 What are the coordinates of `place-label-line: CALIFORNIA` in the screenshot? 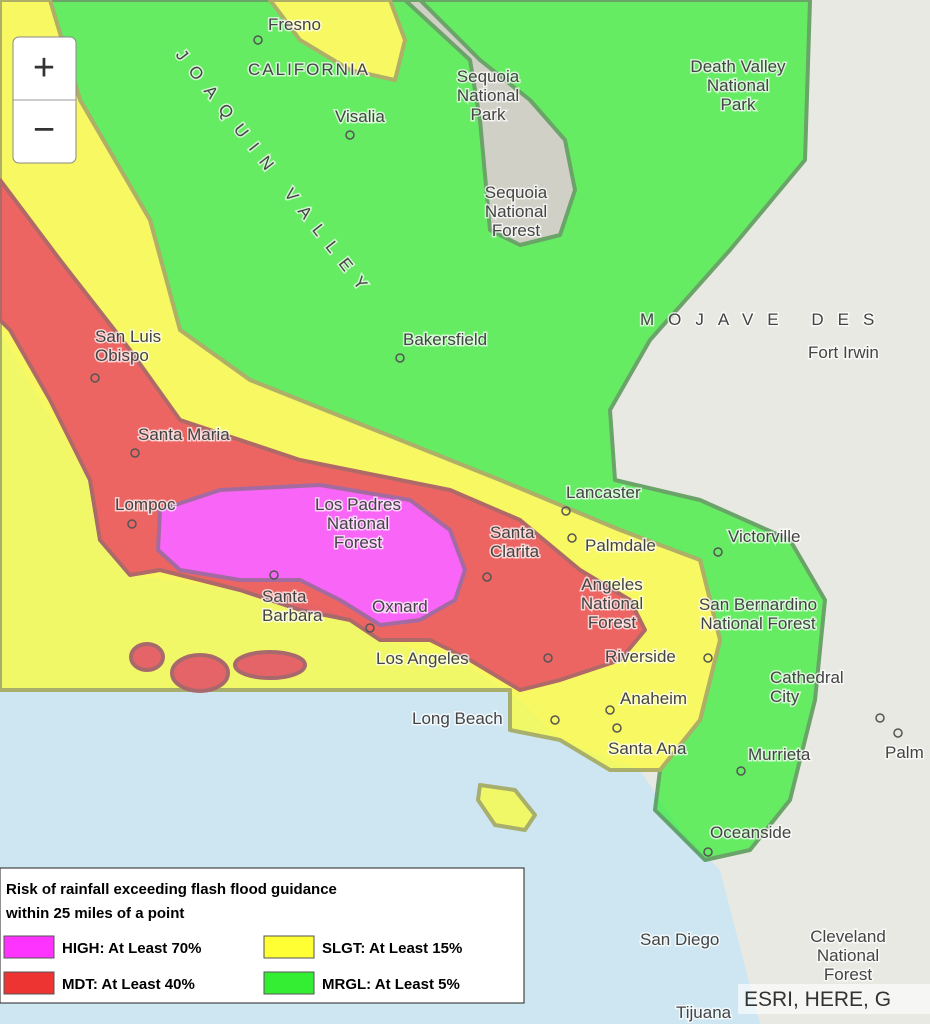 It's located at (309, 69).